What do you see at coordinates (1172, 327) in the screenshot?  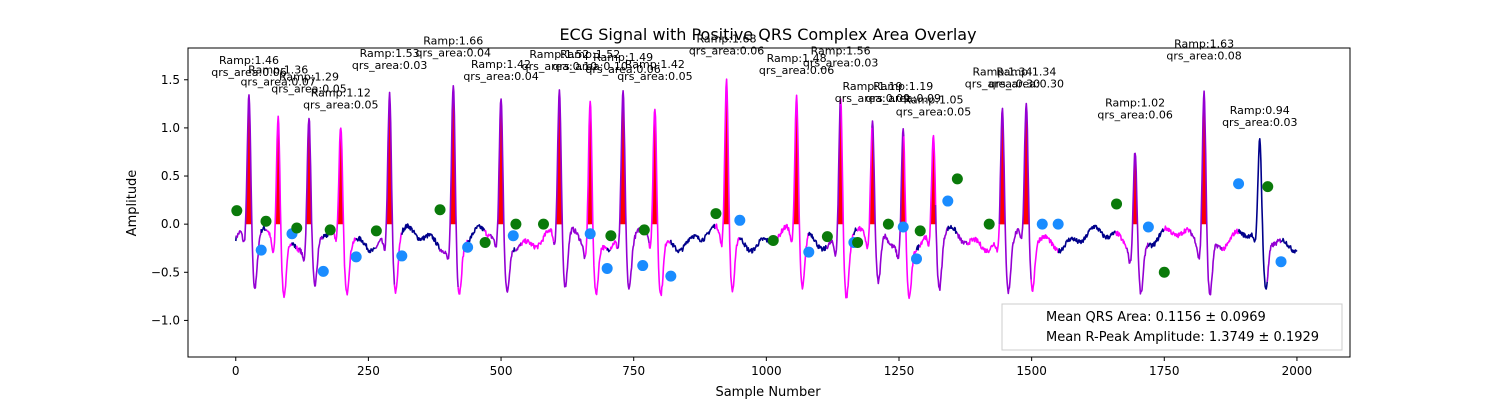 I see `legend-box` at bounding box center [1172, 327].